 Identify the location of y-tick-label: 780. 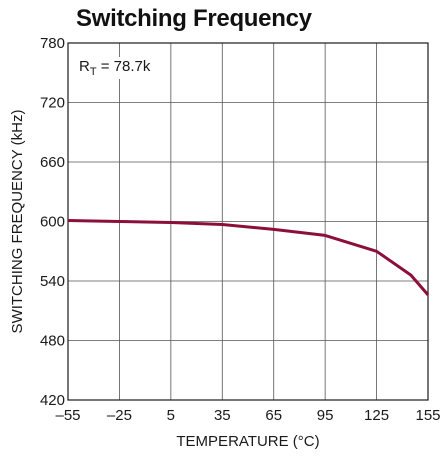
(52, 43).